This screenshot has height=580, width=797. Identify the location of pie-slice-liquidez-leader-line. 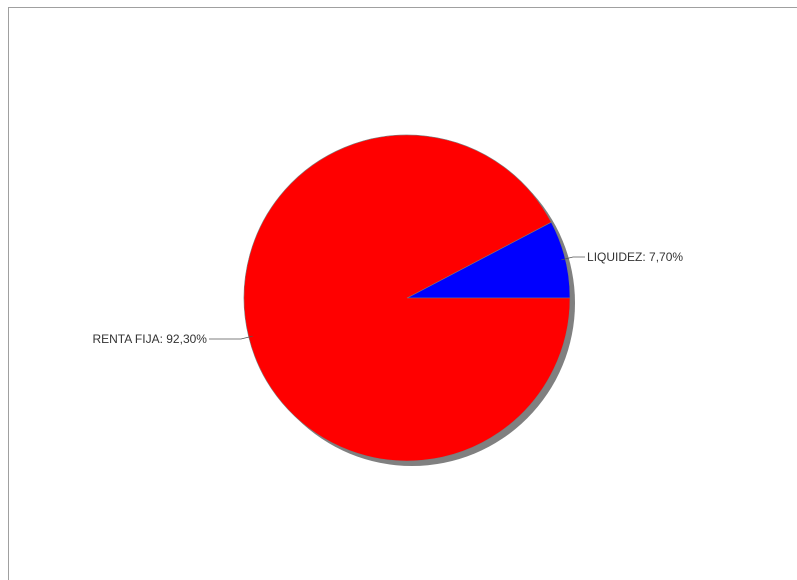
(573, 258).